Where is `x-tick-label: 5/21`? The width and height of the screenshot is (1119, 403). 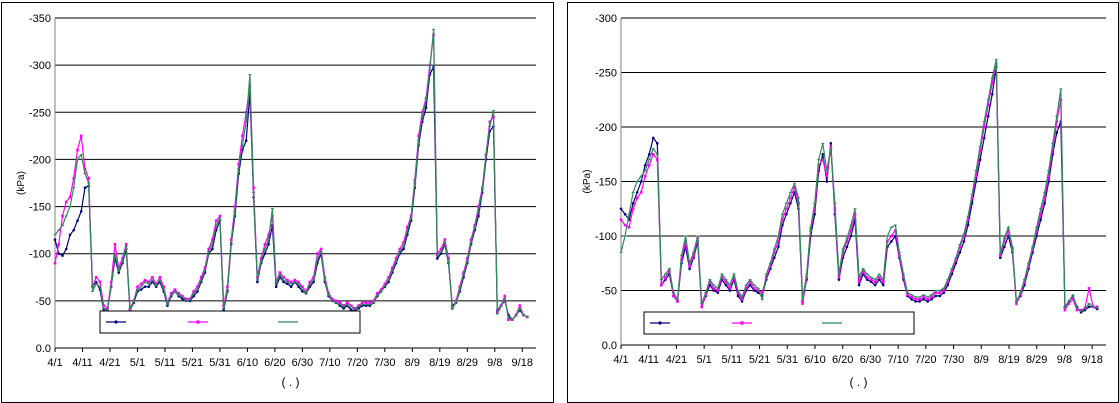 x-tick-label: 5/21 is located at coordinates (192, 363).